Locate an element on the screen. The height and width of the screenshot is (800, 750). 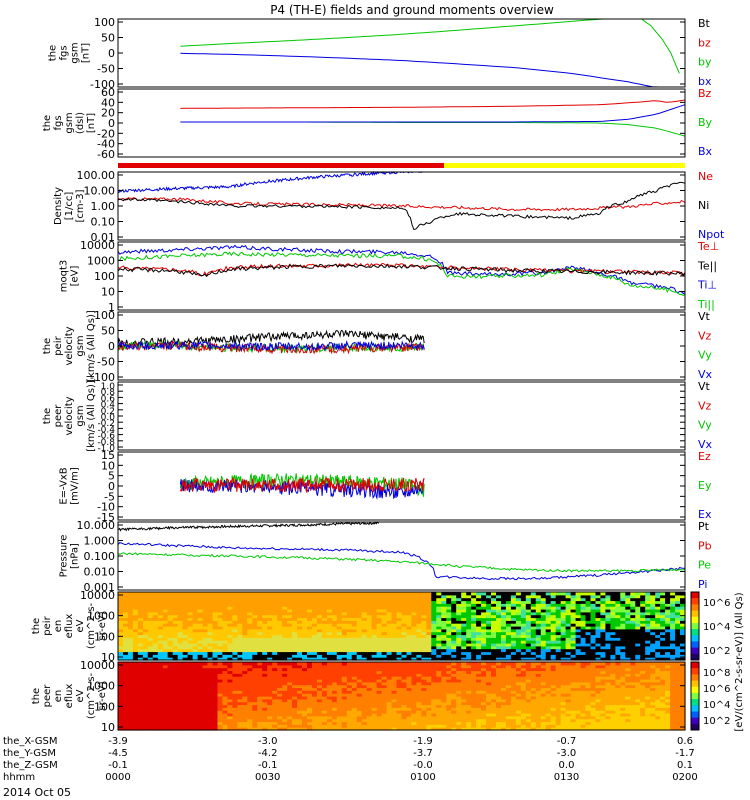
y-tick-label: -0.4 is located at coordinates (106, 430).